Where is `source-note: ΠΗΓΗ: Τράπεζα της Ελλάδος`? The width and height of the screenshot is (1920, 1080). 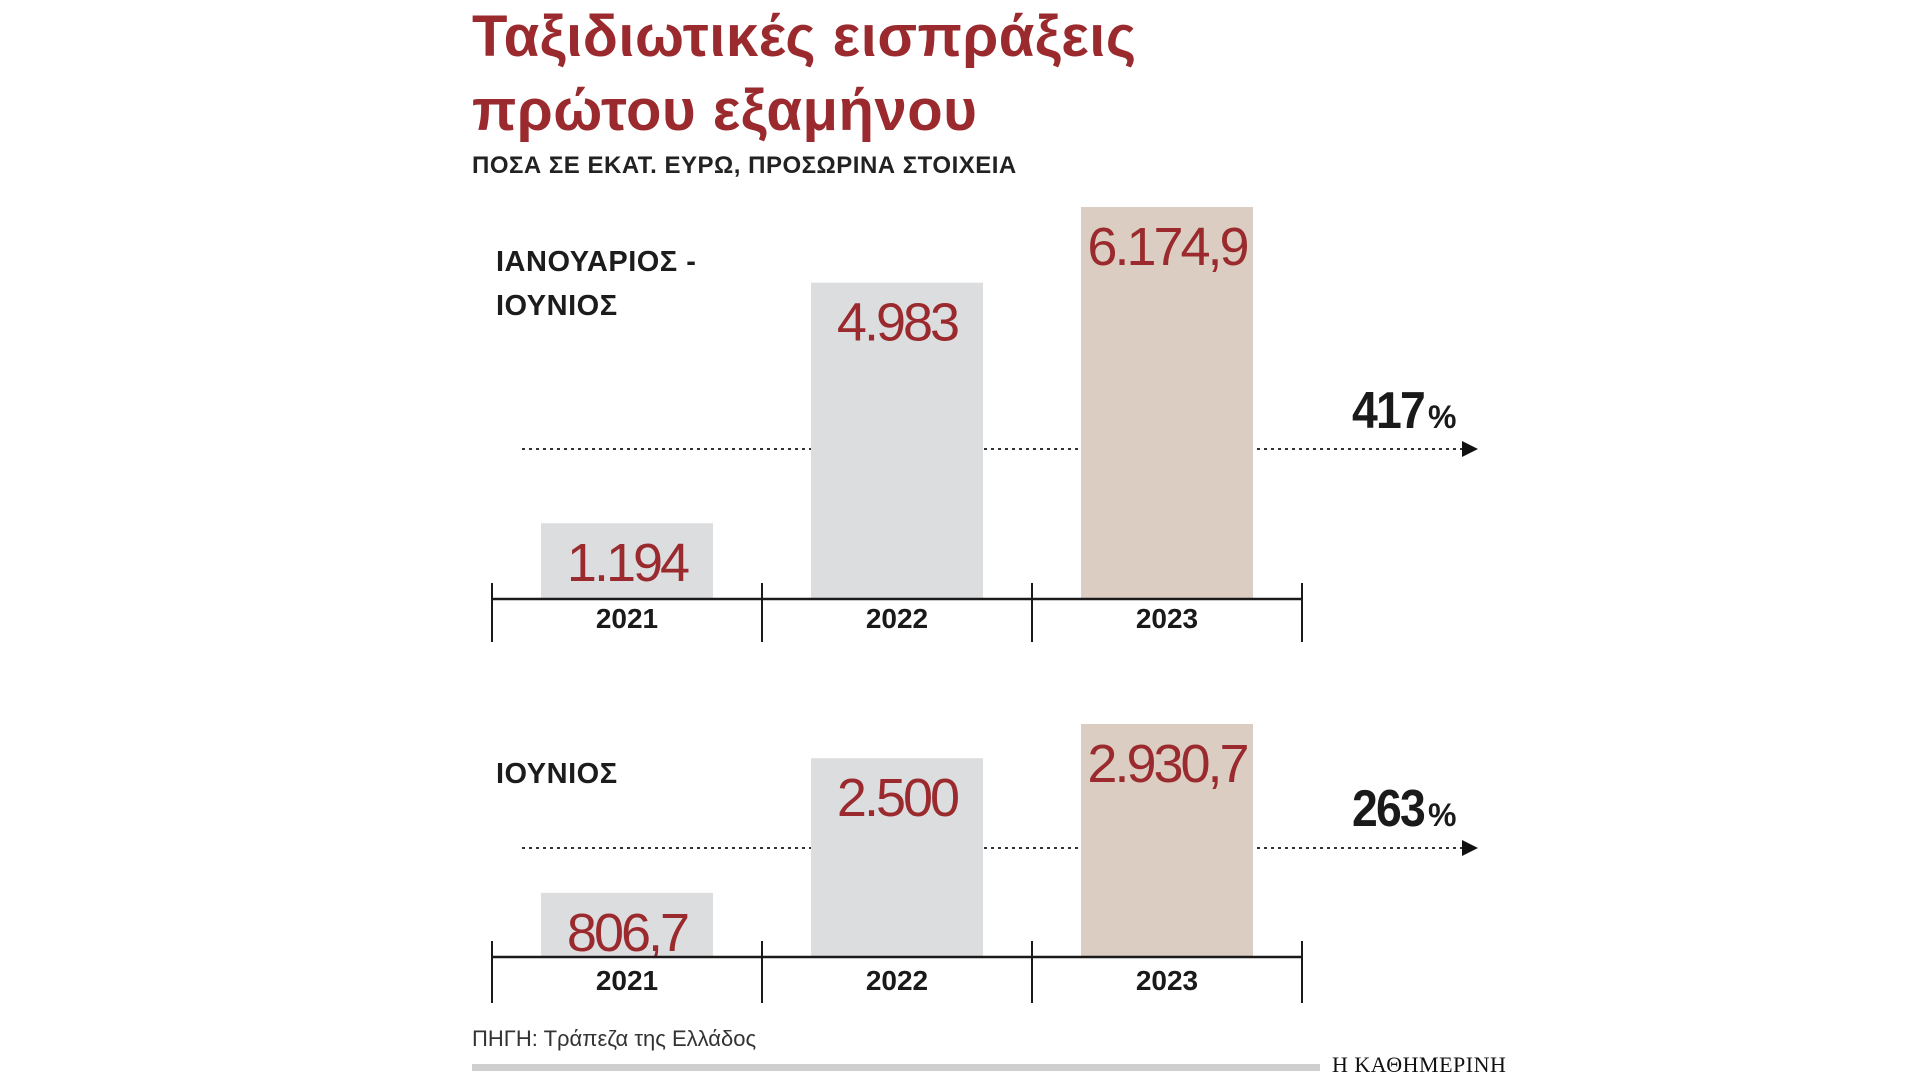 source-note: ΠΗΓΗ: Τράπεζα της Ελλάδος is located at coordinates (614, 1038).